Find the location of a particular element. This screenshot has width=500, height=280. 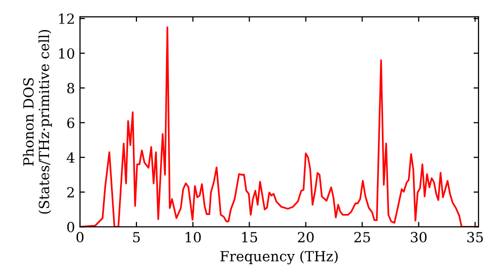

x-axis-title: Frequency (THz) is located at coordinates (279, 257).